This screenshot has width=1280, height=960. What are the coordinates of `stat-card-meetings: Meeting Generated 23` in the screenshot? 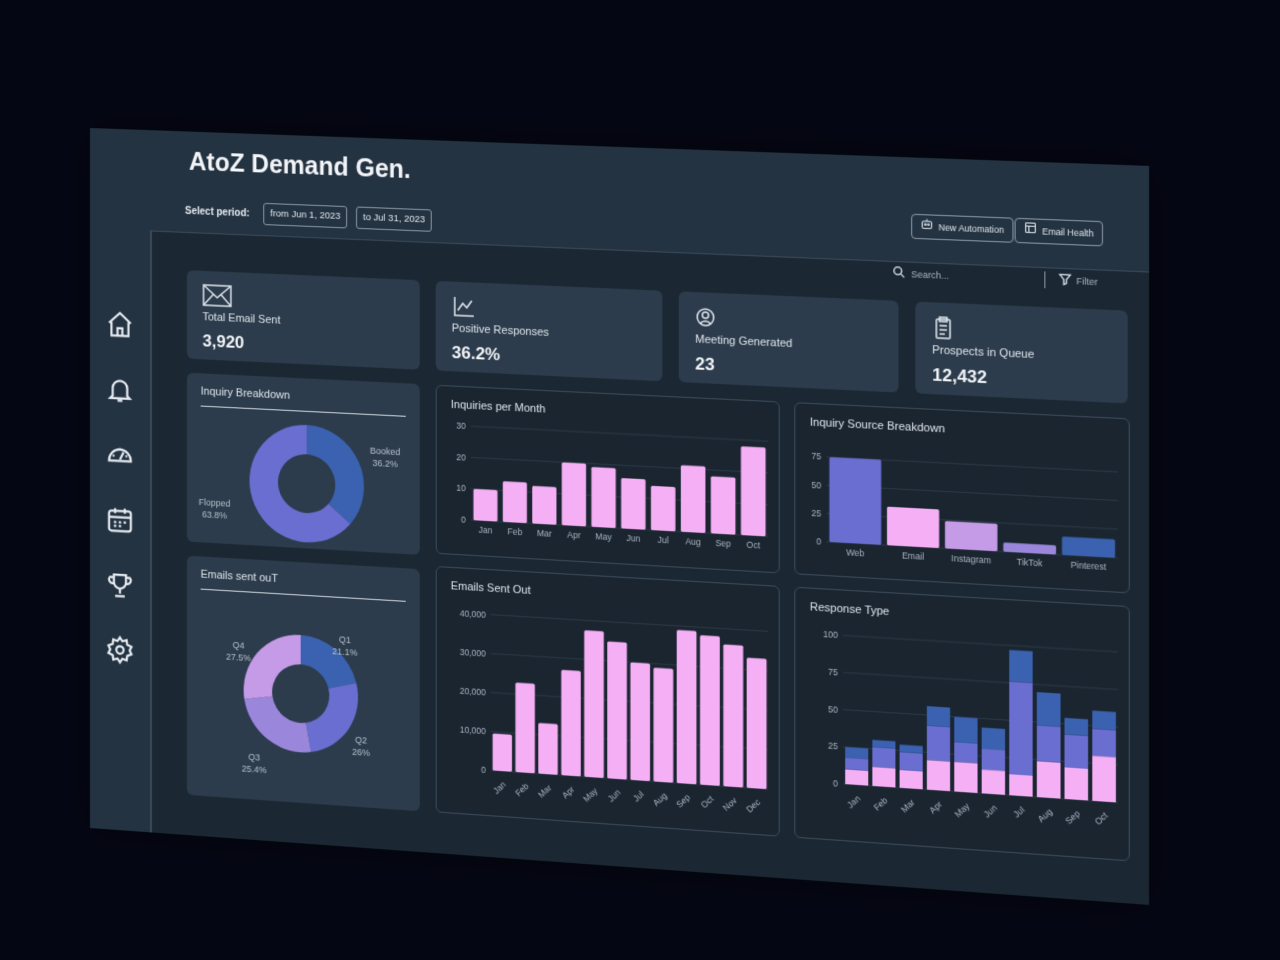 It's located at (789, 341).